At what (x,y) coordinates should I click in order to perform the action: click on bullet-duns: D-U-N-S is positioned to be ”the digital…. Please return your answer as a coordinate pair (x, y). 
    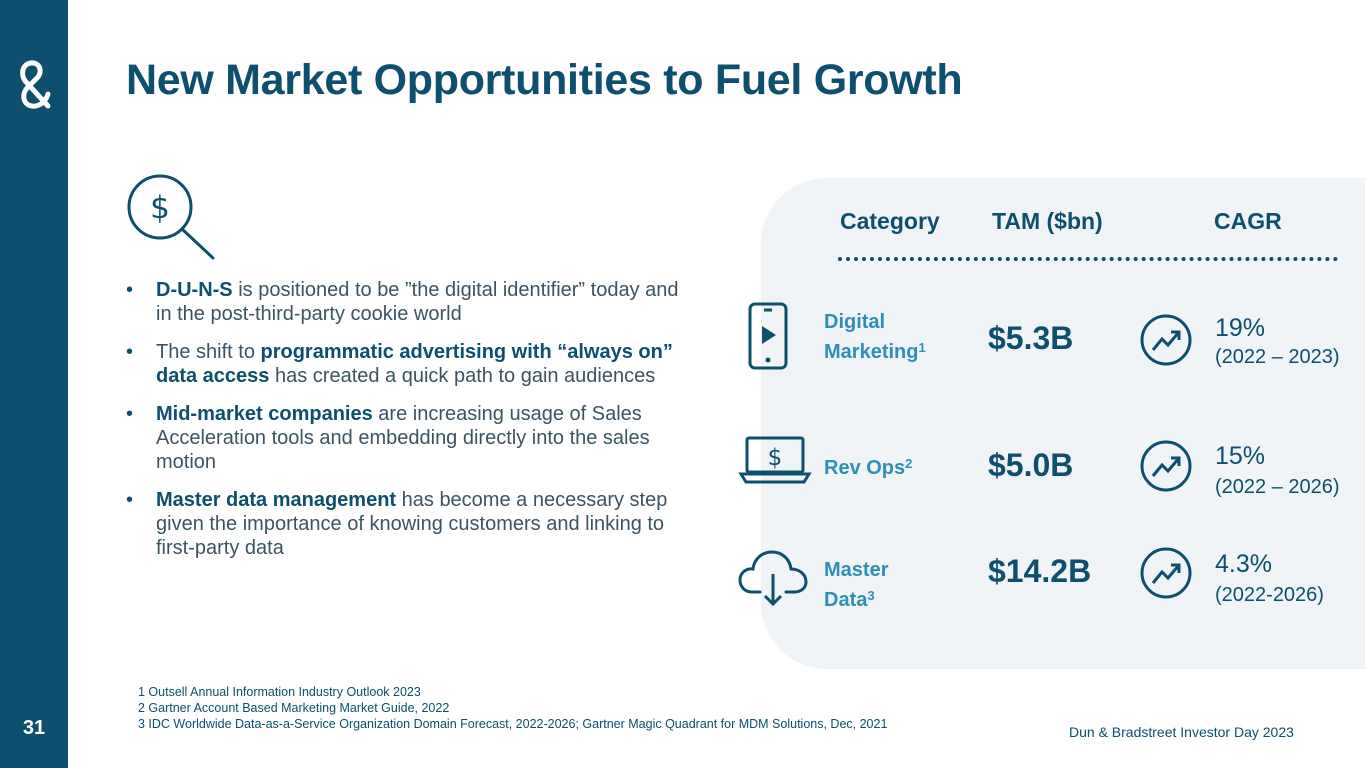
    Looking at the image, I should click on (406, 302).